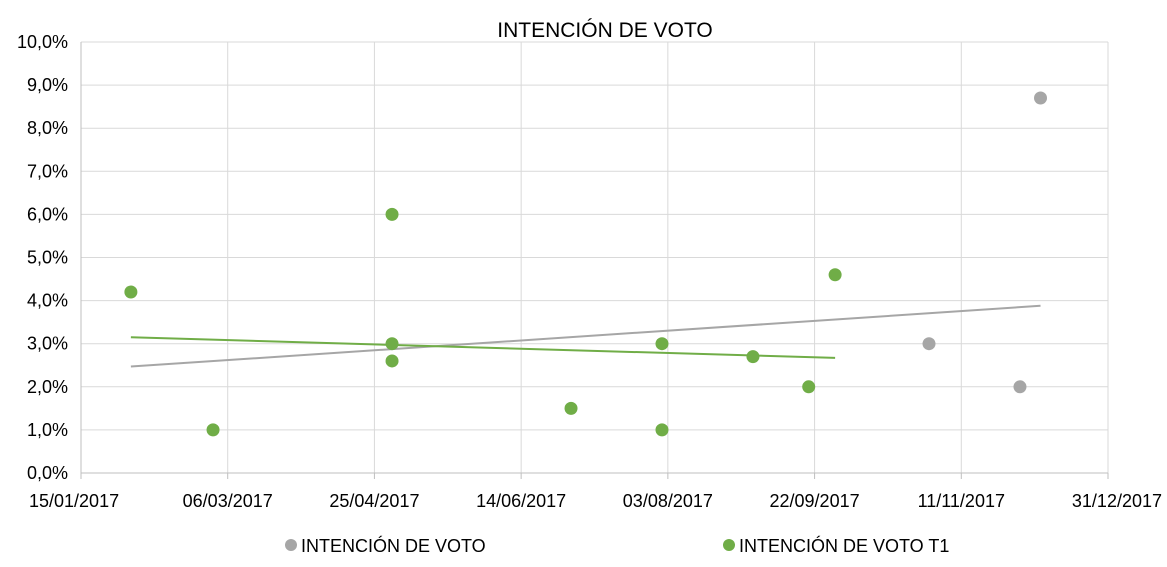 Image resolution: width=1167 pixels, height=567 pixels. What do you see at coordinates (393, 545) in the screenshot?
I see `legend-label-intencion-de-voto: INTENCIÓN DE VOTO` at bounding box center [393, 545].